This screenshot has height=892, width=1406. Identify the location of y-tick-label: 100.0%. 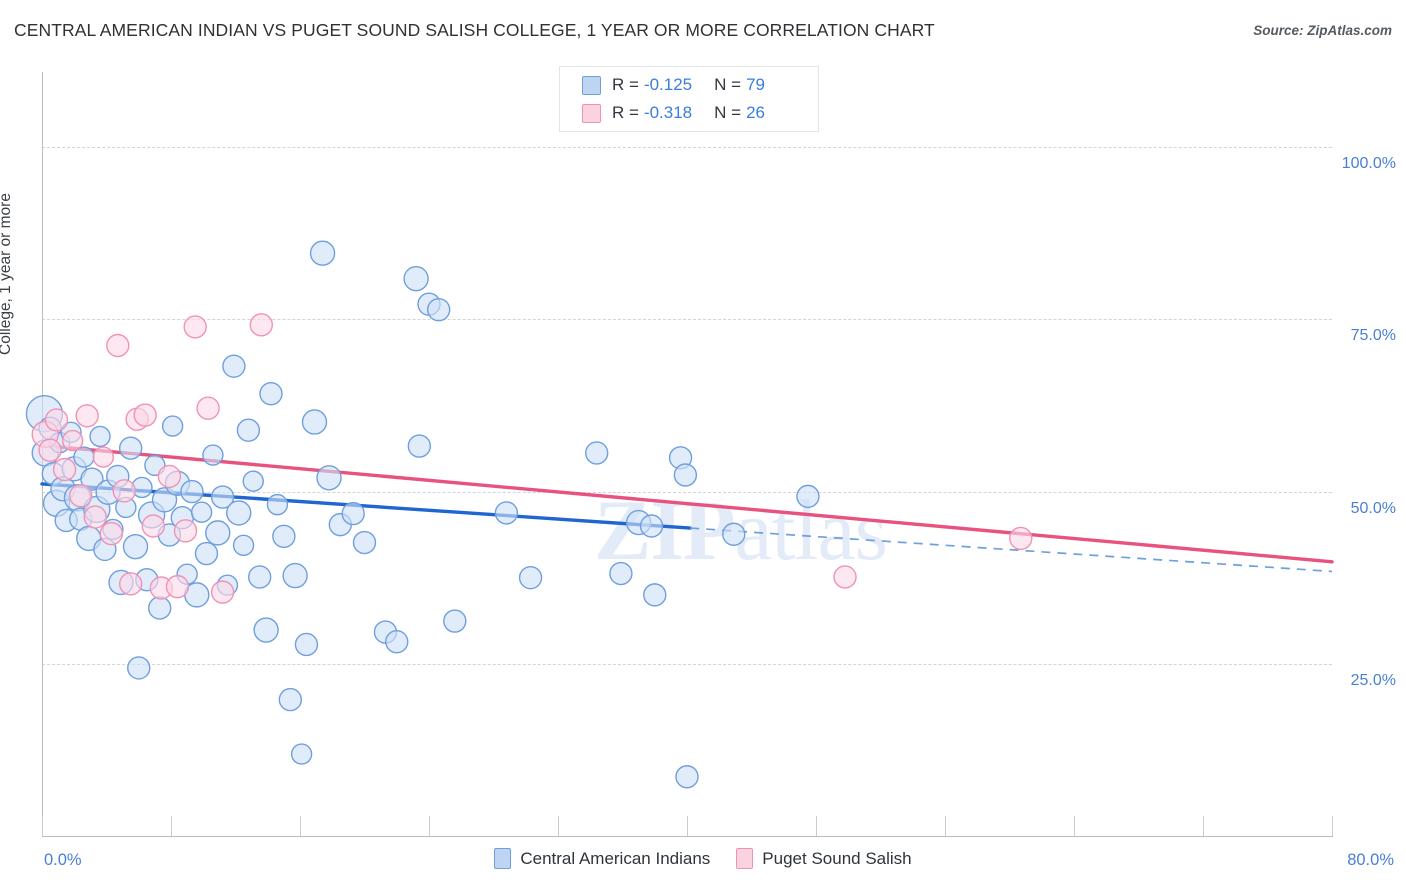
(1368, 164).